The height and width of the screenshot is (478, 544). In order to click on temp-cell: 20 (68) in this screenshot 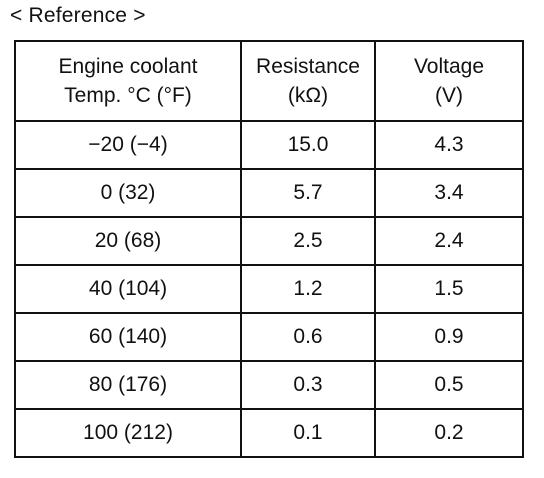, I will do `click(128, 241)`.